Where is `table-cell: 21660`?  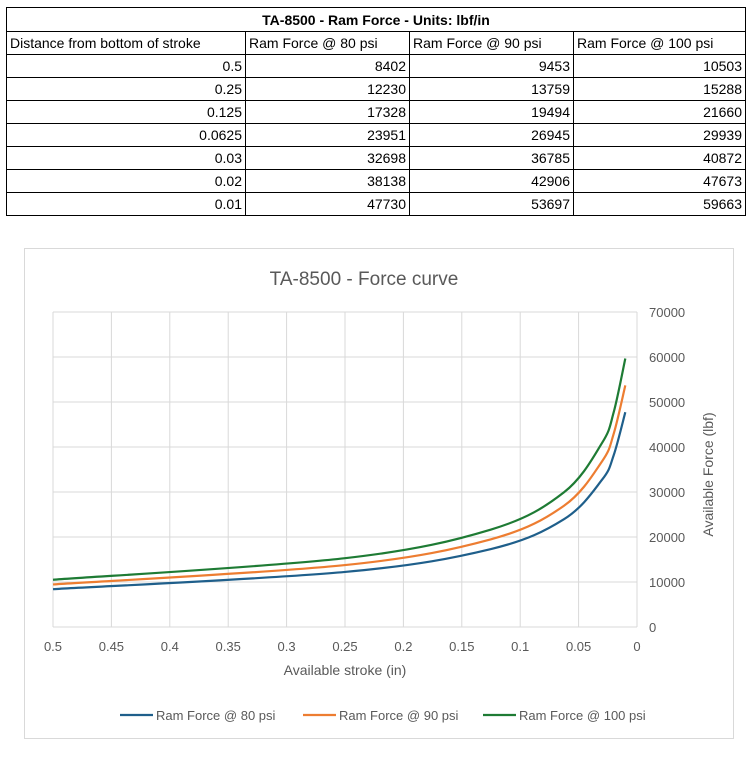
table-cell: 21660 is located at coordinates (659, 112).